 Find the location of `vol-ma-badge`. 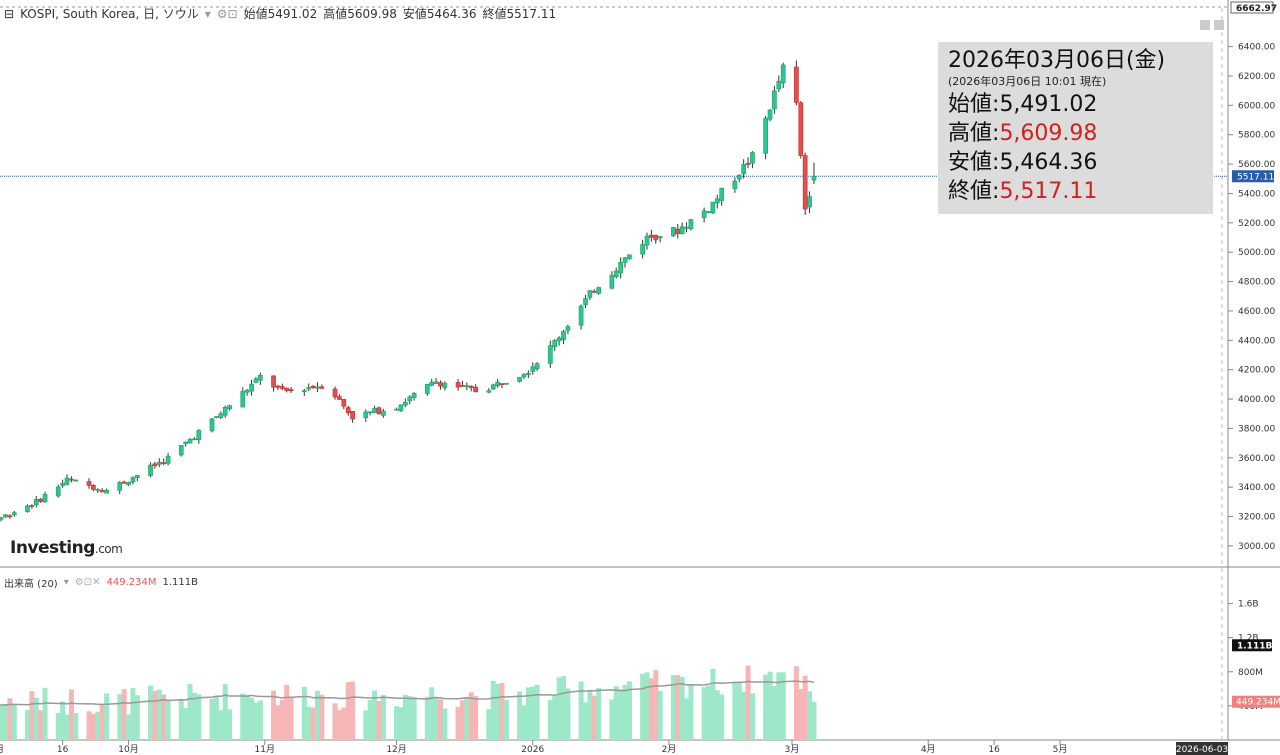

vol-ma-badge is located at coordinates (1252, 645).